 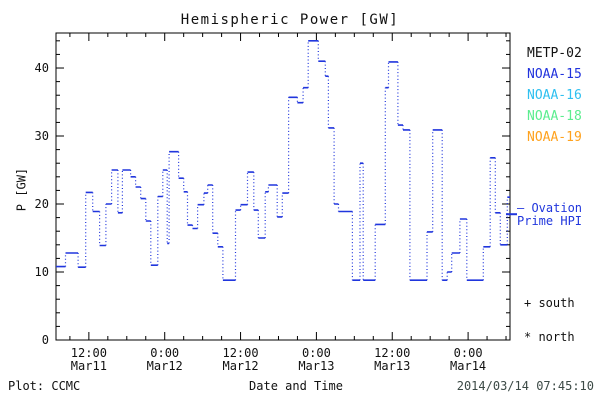 What do you see at coordinates (44, 386) in the screenshot?
I see `plot-credit: Plot: CCMC` at bounding box center [44, 386].